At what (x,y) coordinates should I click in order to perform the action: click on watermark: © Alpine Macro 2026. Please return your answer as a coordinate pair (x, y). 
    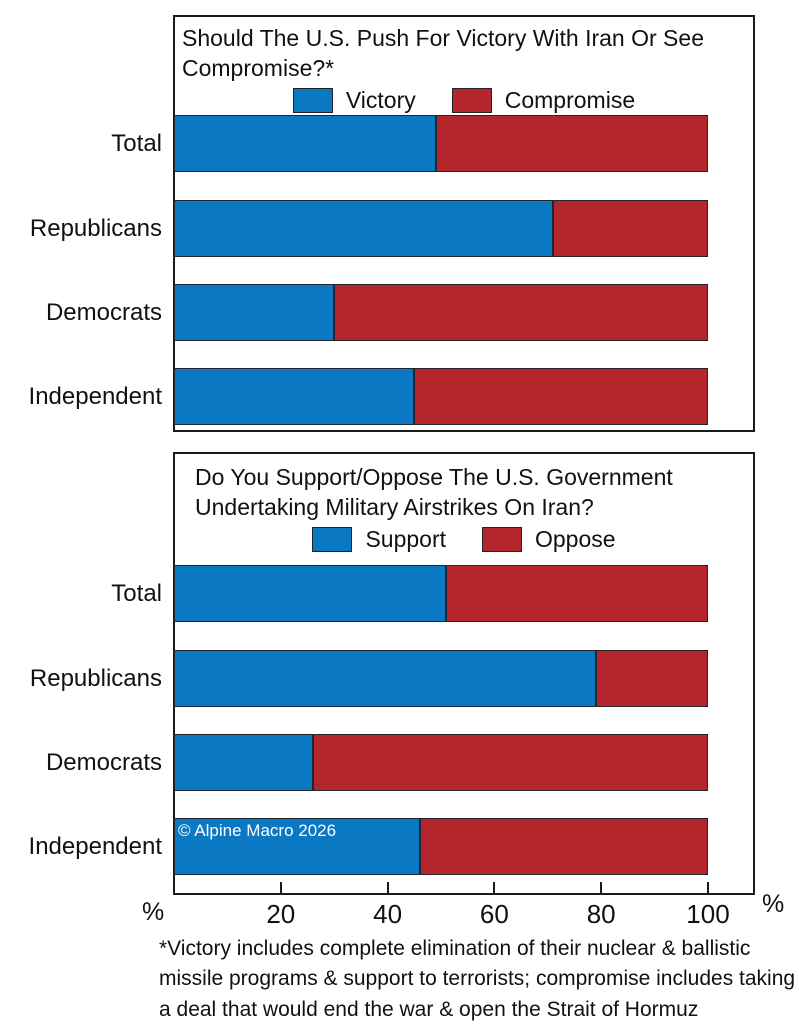
    Looking at the image, I should click on (257, 830).